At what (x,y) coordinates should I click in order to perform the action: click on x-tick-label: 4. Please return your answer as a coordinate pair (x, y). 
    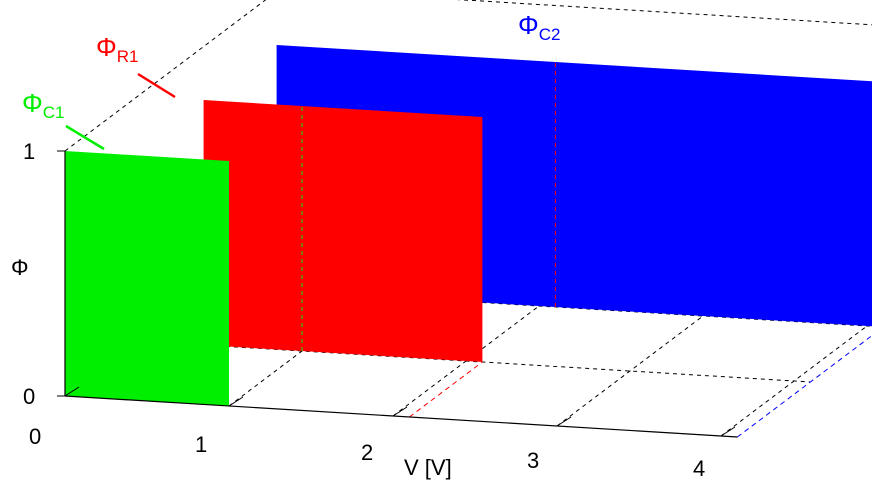
    Looking at the image, I should click on (699, 468).